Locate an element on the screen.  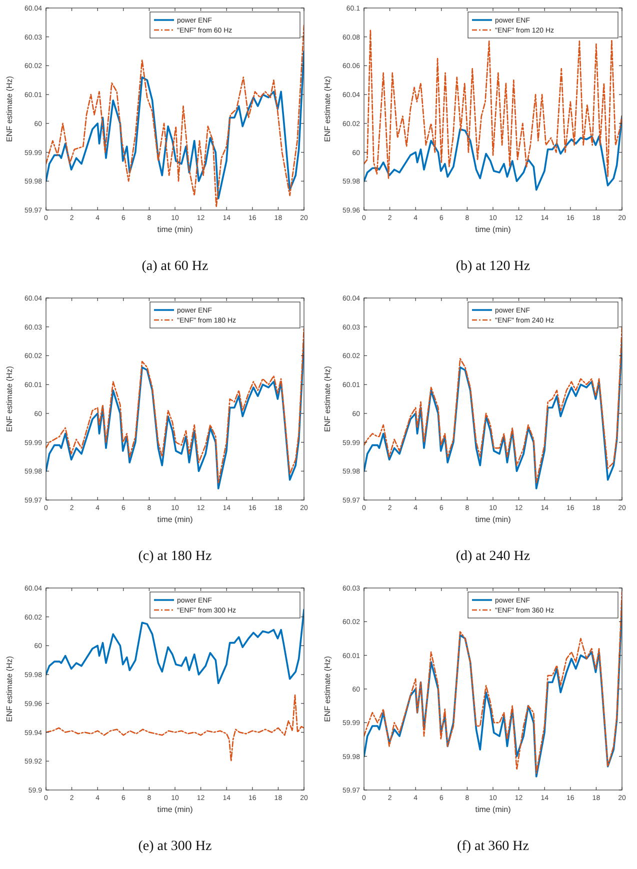
text: (f) at 360 Hz is located at coordinates (493, 846).